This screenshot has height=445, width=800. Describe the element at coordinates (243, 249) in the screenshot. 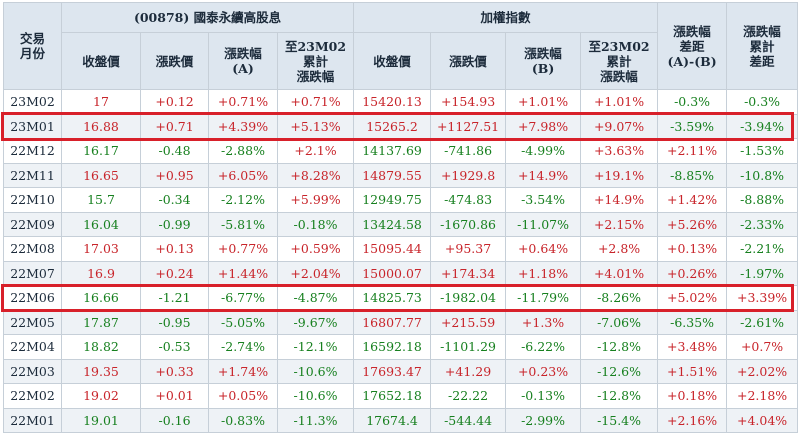

I see `etf-pct-cell: +0.77%` at that location.